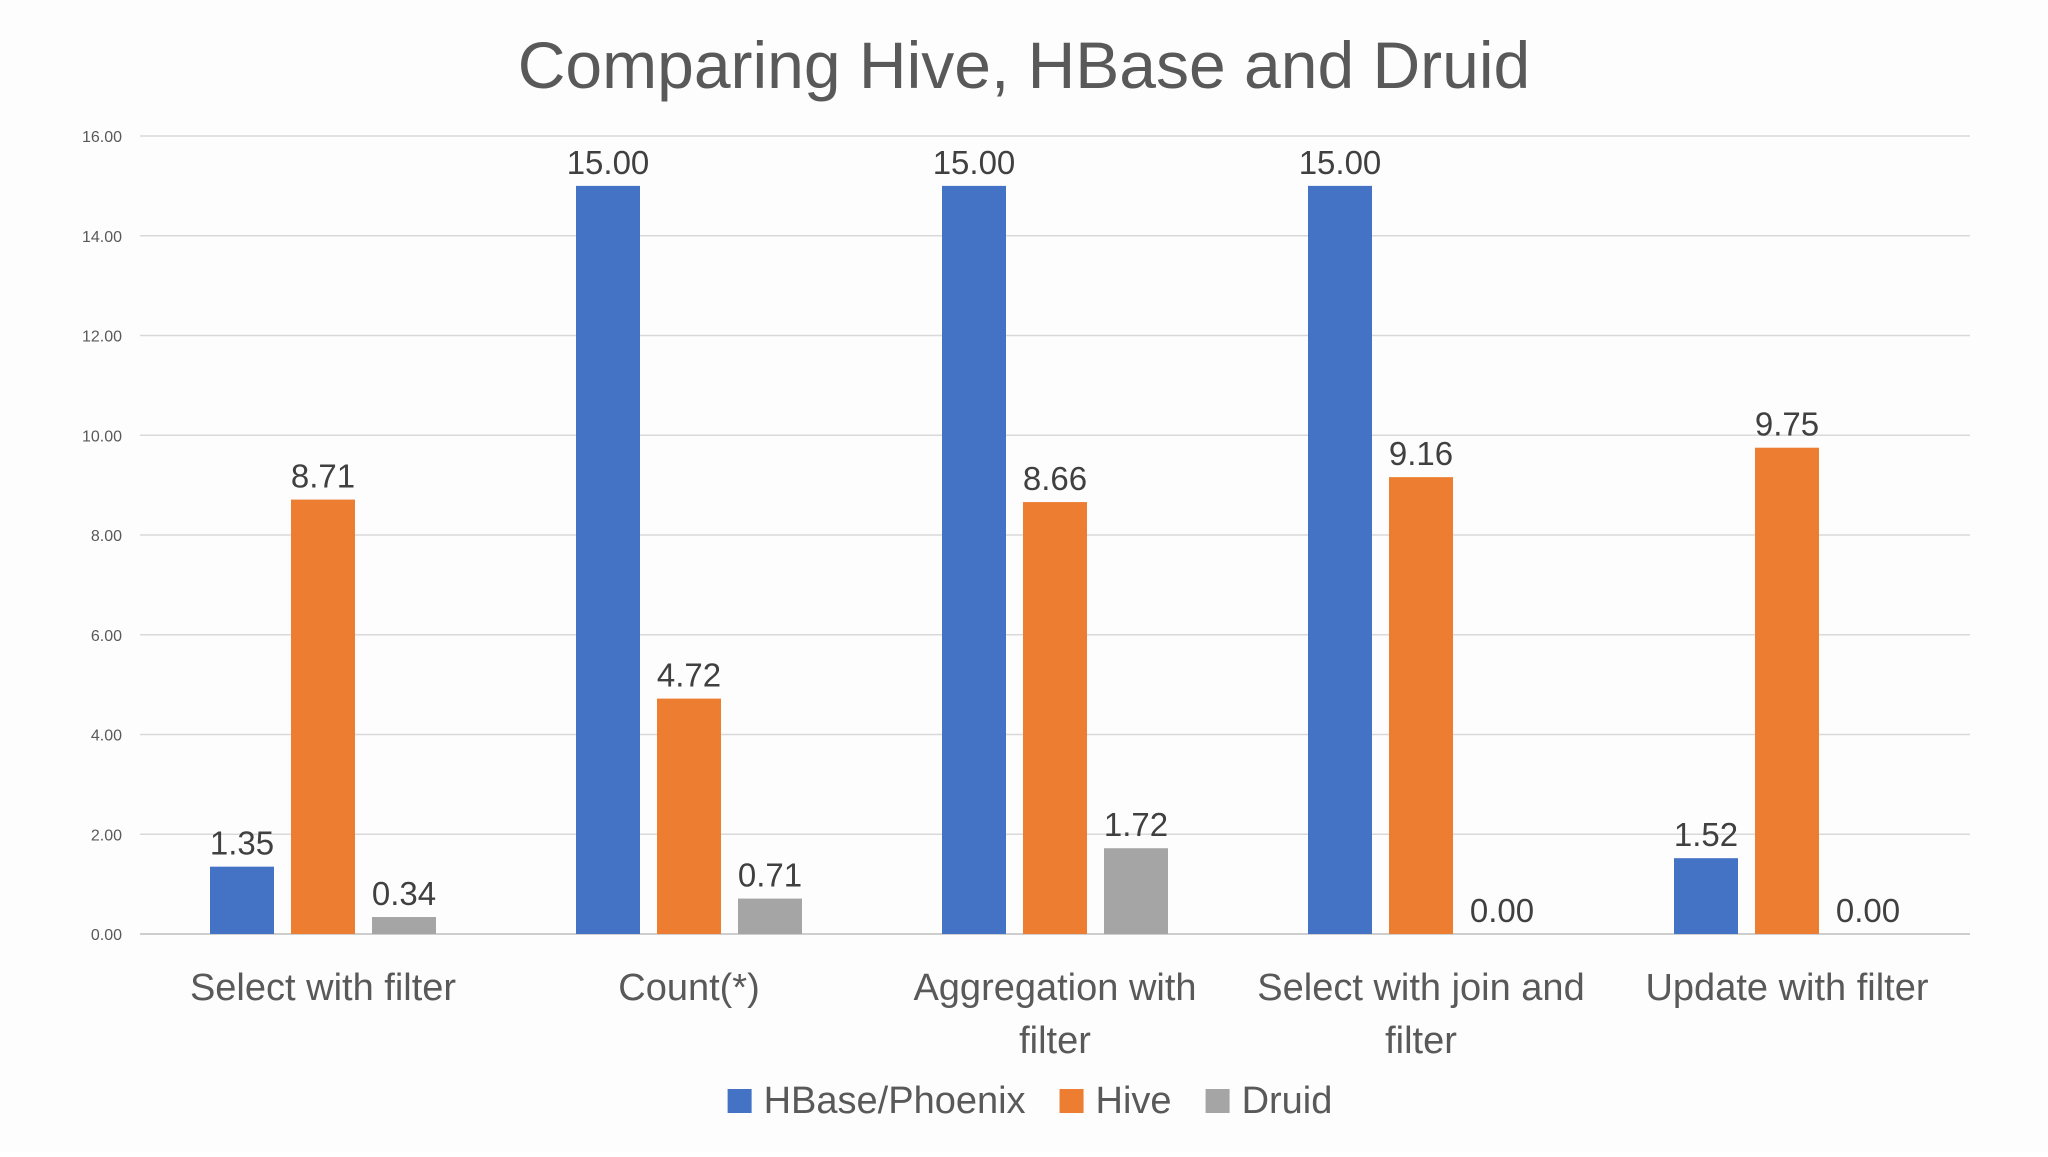 The height and width of the screenshot is (1157, 2048). I want to click on x-tick-label: Count(*), so click(689, 988).